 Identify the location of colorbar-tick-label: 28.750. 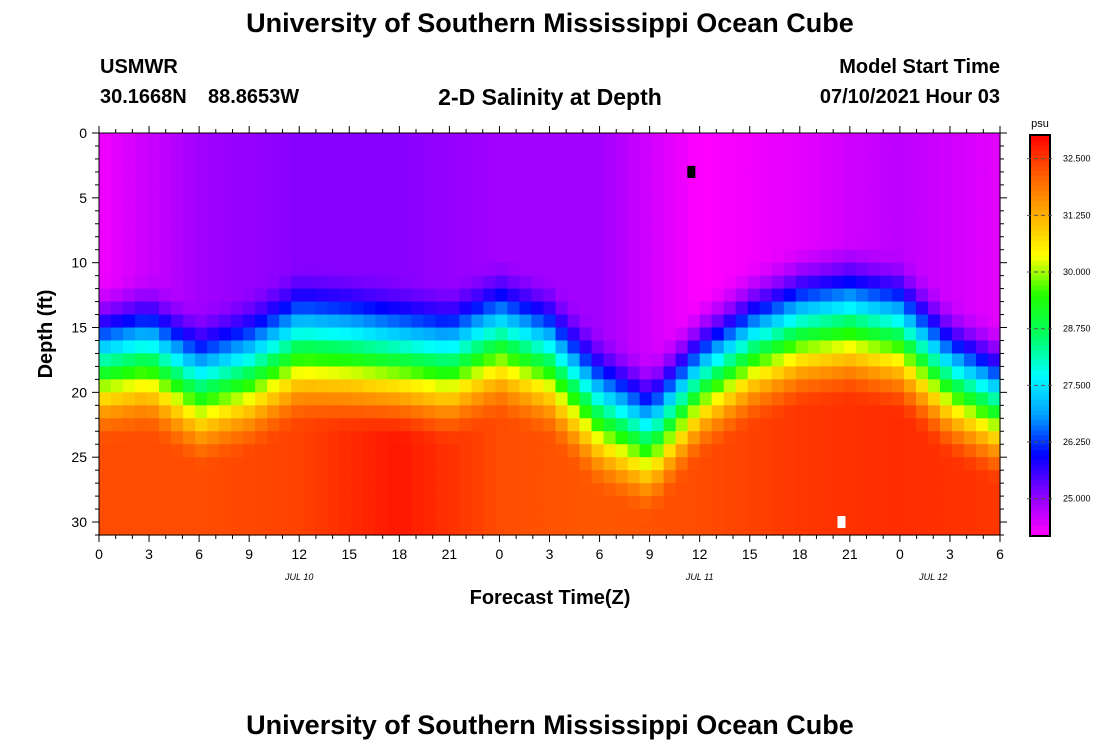
(1077, 329).